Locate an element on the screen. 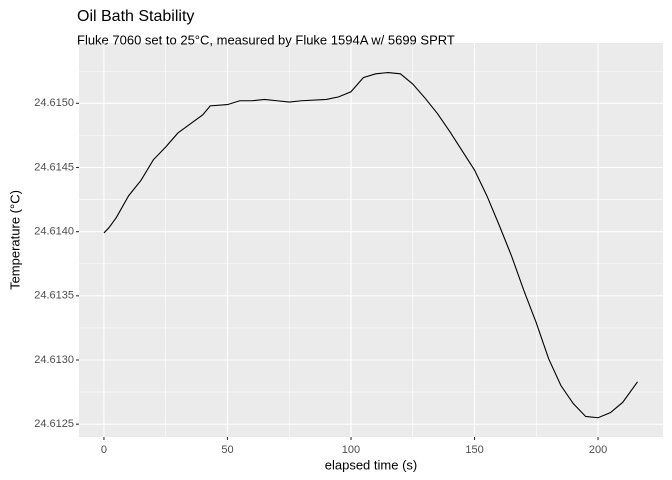 Image resolution: width=672 pixels, height=480 pixels. chart-title: Oil Bath Stability is located at coordinates (135, 16).